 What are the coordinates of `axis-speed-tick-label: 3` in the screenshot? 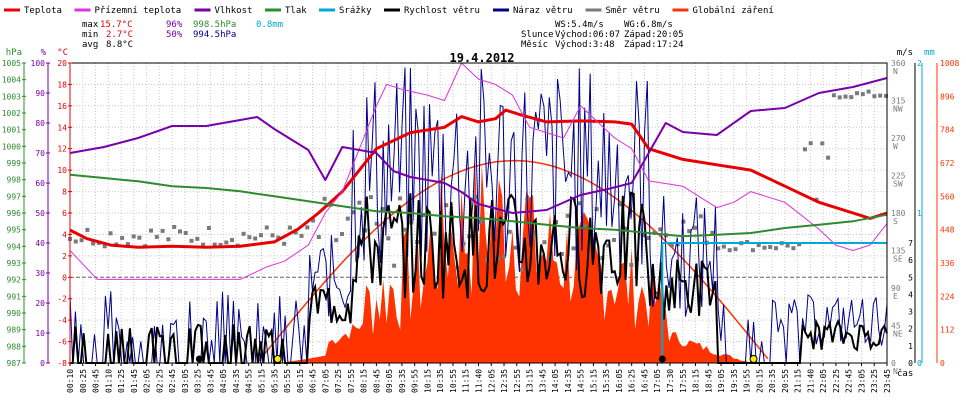 It's located at (910, 312).